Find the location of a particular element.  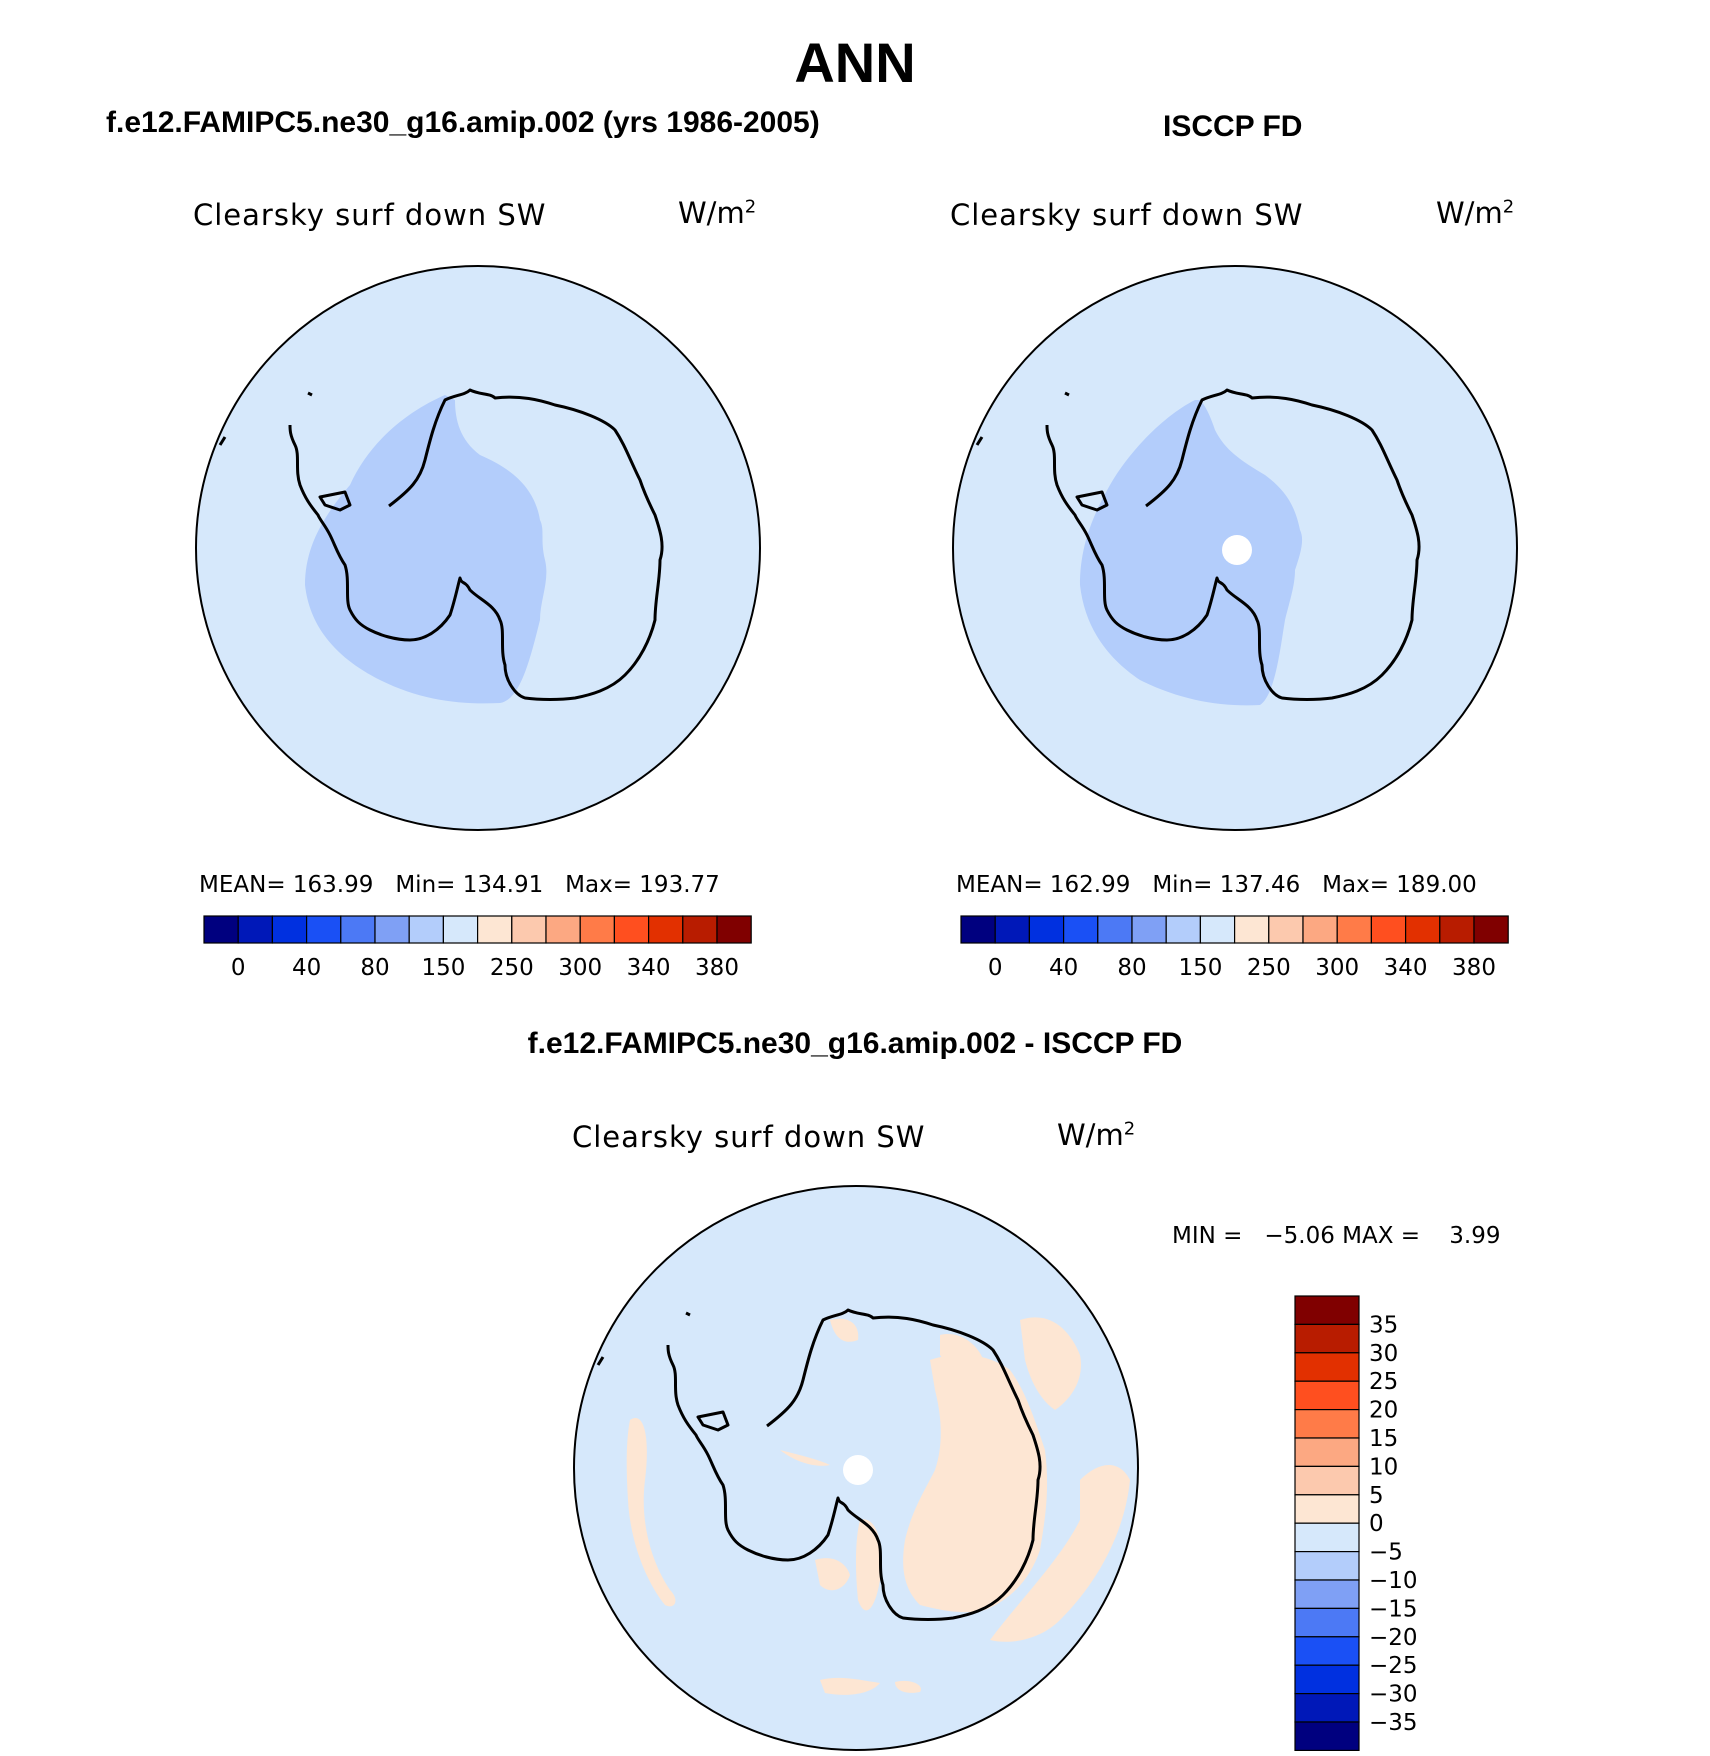

diff-colorbar-tick-label: −15 is located at coordinates (1393, 1609).